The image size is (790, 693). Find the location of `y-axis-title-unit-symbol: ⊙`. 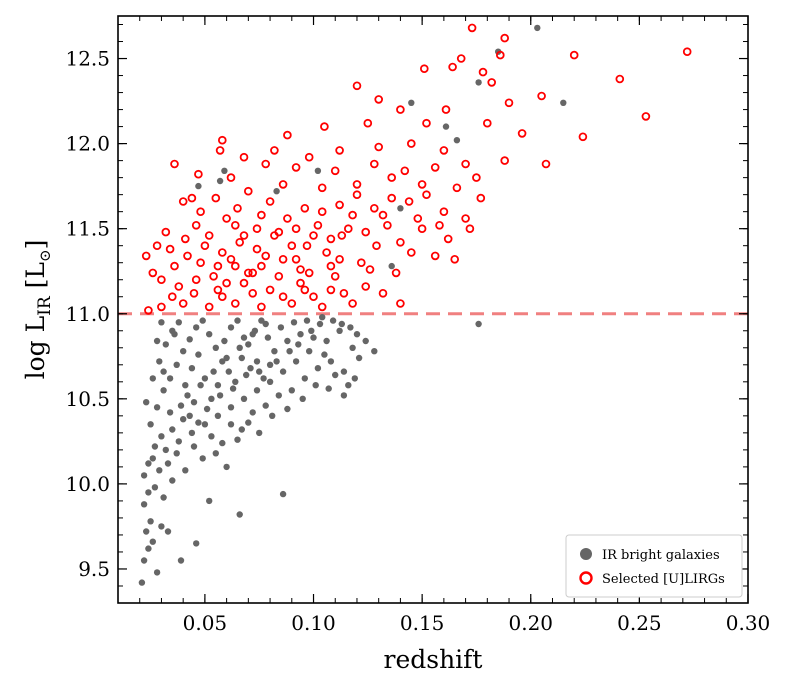

y-axis-title-unit-symbol: ⊙ is located at coordinates (45, 255).